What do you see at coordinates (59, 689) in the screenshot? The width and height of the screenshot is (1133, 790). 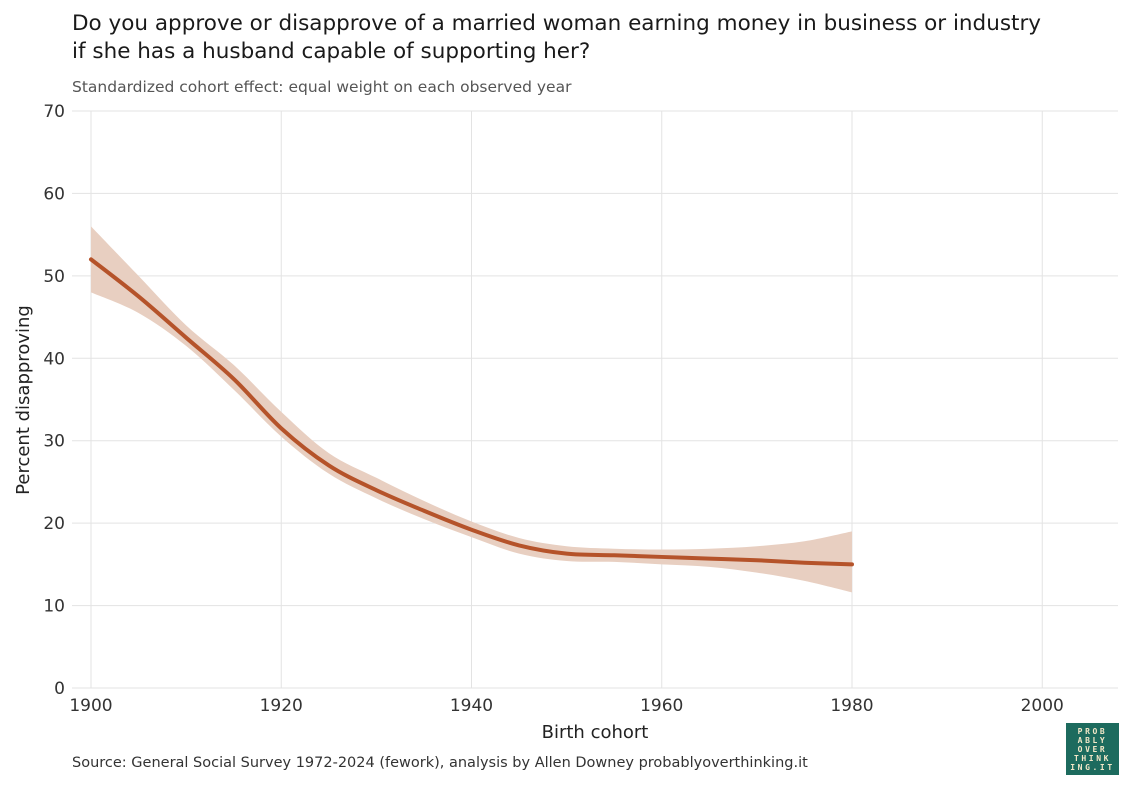 I see `y-tick-label: 0` at bounding box center [59, 689].